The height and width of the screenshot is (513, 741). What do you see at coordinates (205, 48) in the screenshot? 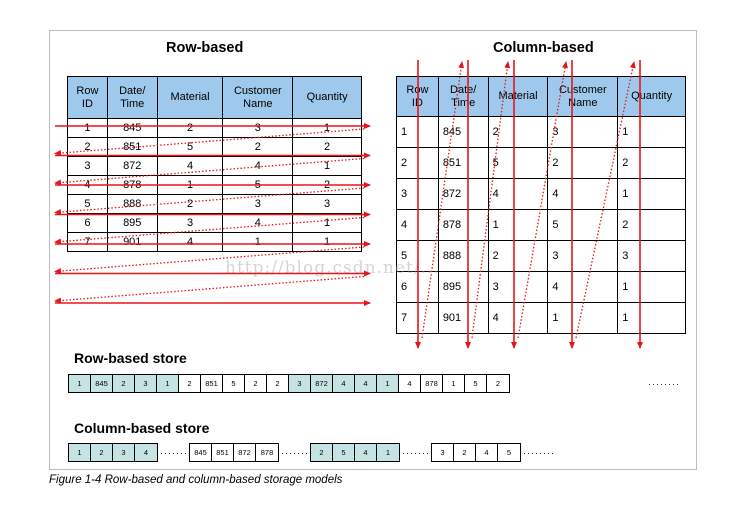
I see `row-based-title: Row-based` at bounding box center [205, 48].